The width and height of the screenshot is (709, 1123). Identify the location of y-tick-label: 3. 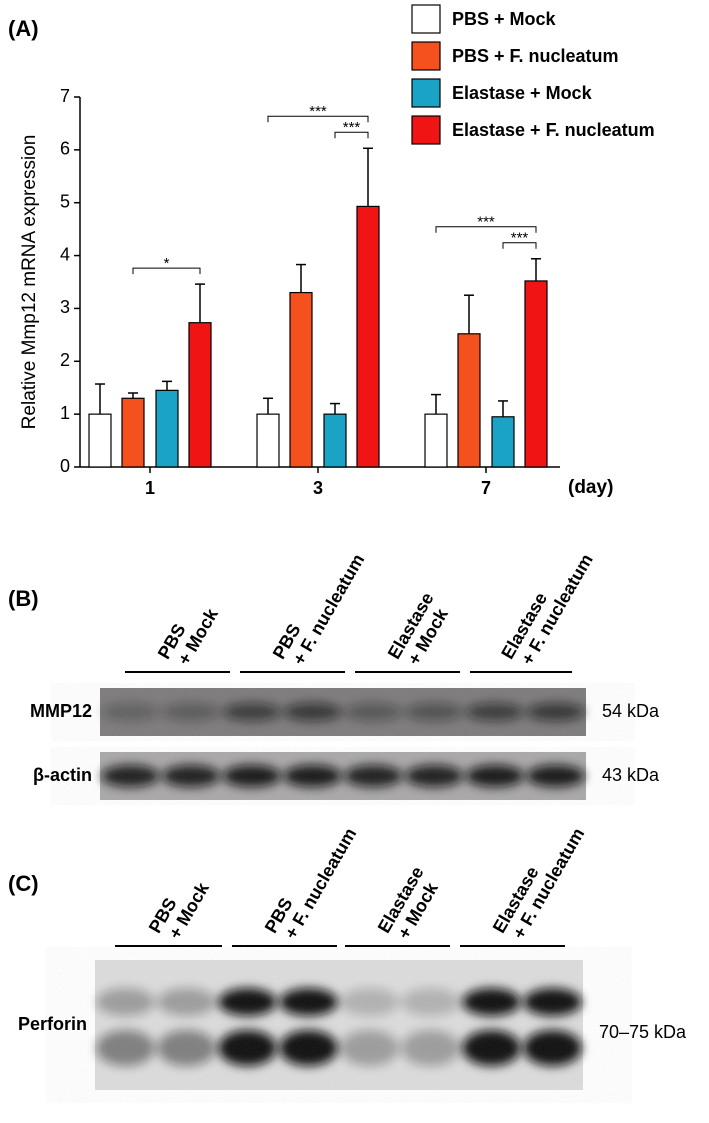
(65, 307).